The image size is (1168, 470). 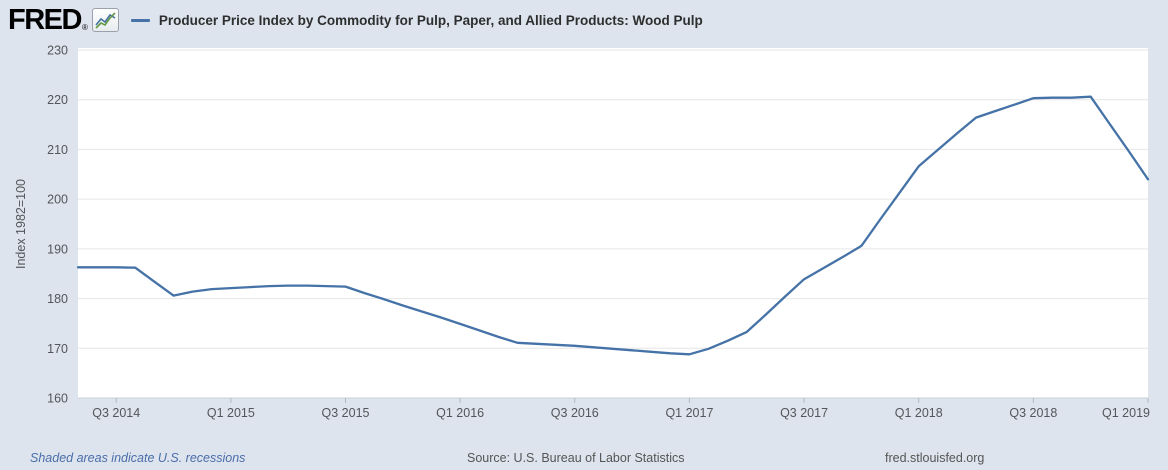 I want to click on y-tick-label: 200, so click(x=57, y=200).